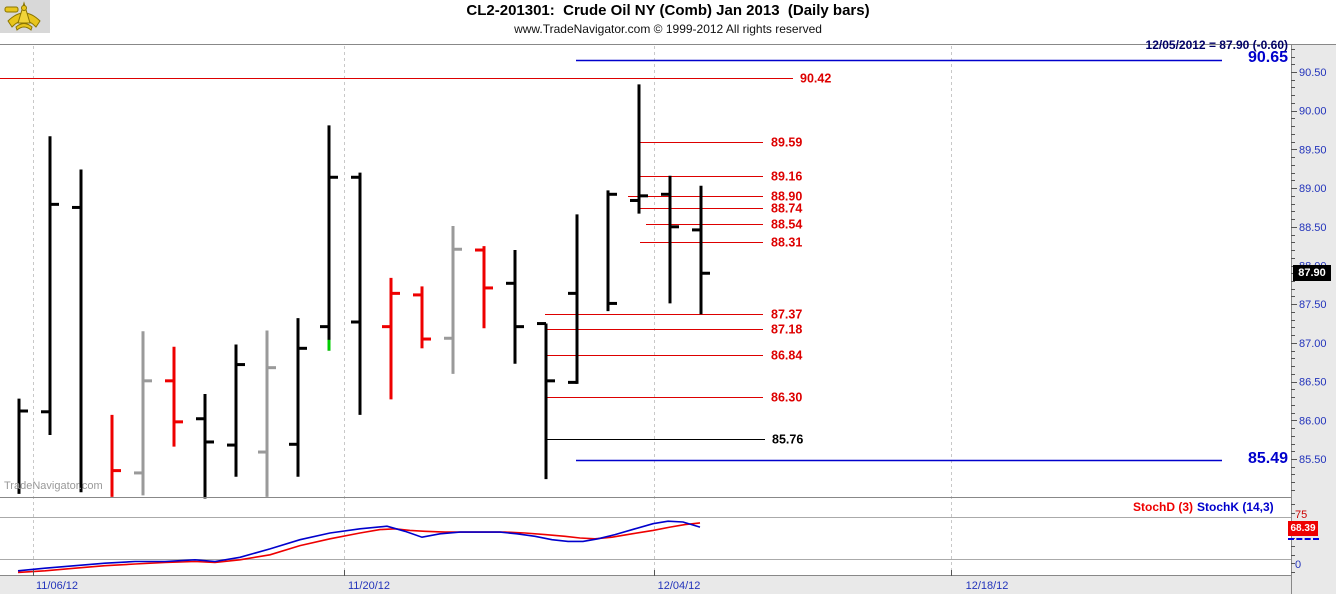 Image resolution: width=1336 pixels, height=594 pixels. I want to click on price-axis-label: 86.50, so click(1313, 383).